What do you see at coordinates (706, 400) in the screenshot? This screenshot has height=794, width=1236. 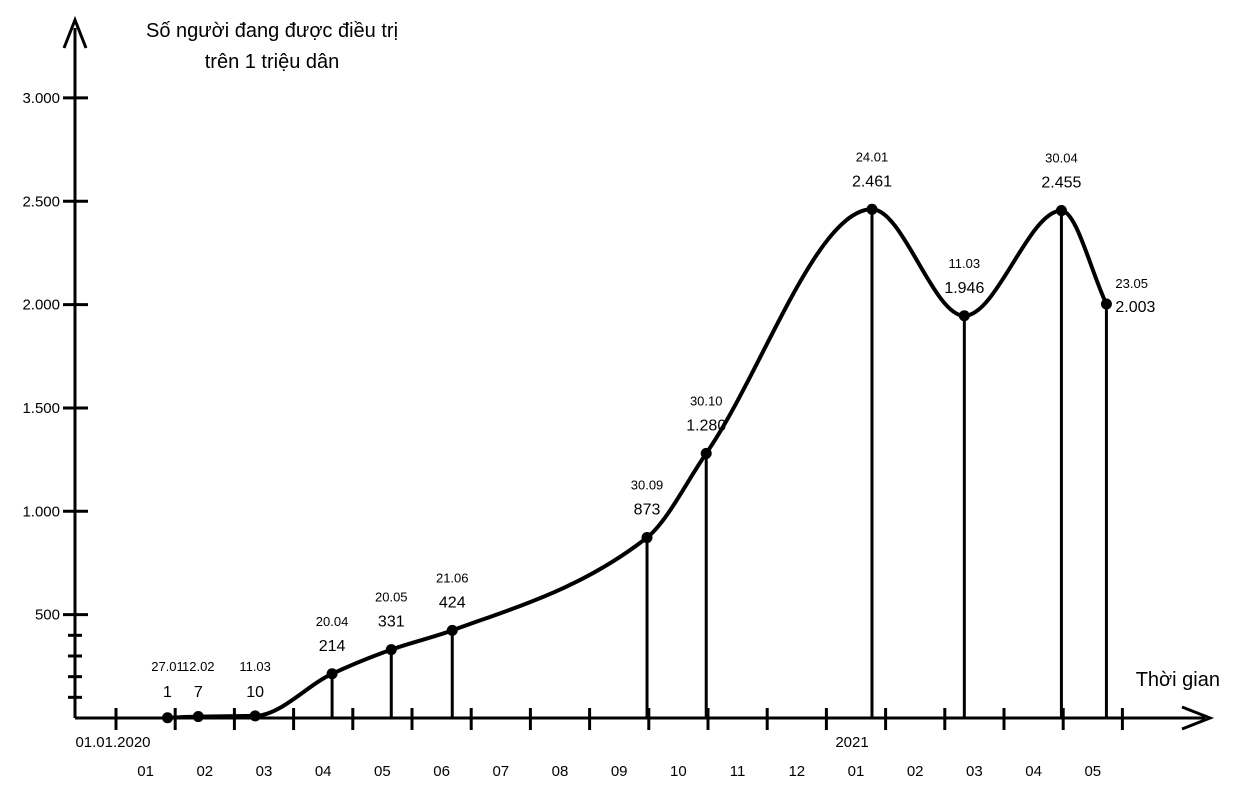 I see `point-date-label-7: 30.10` at bounding box center [706, 400].